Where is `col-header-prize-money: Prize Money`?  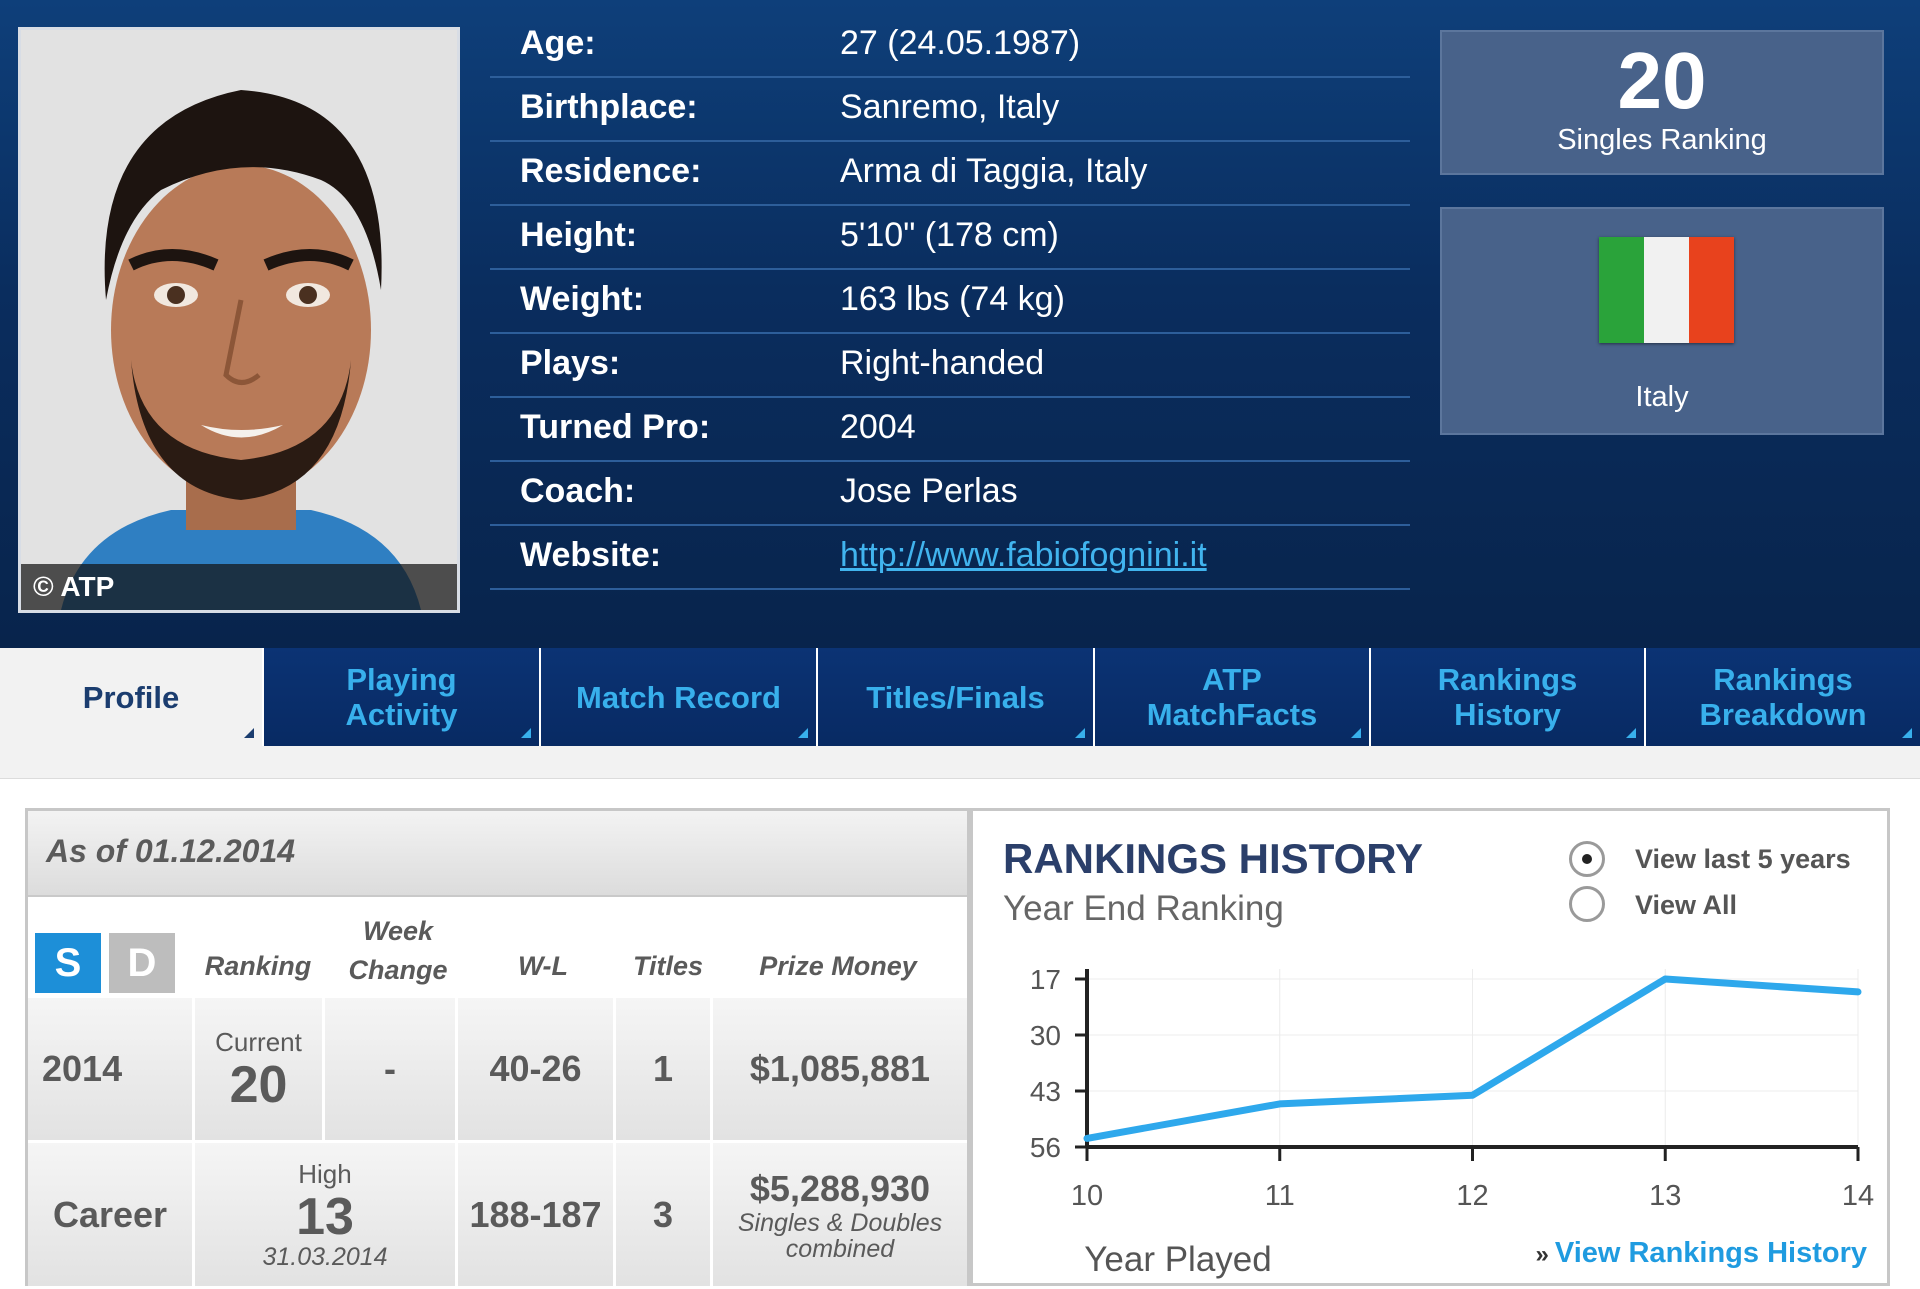
col-header-prize-money: Prize Money is located at coordinates (838, 966).